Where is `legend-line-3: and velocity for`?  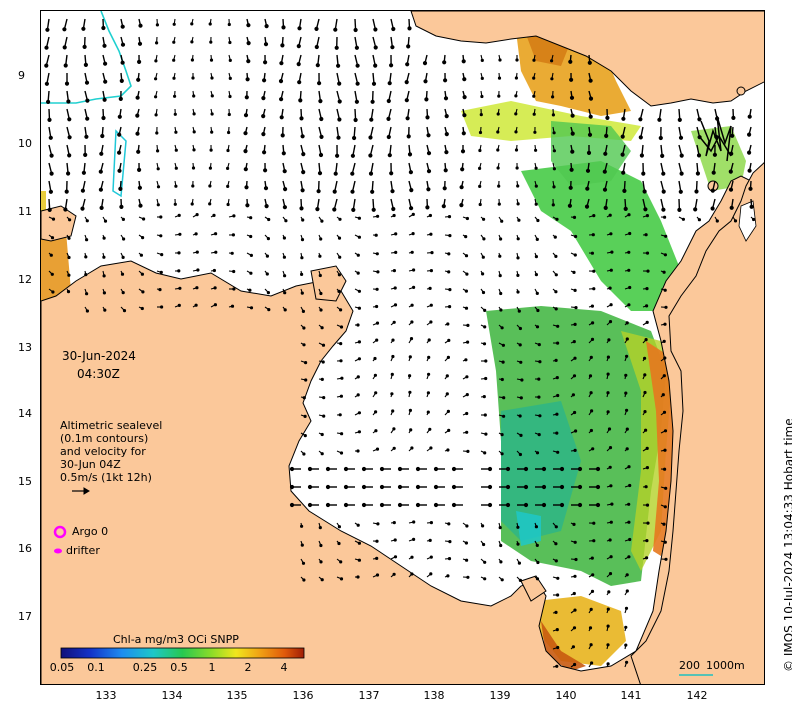
legend-line-3: and velocity for is located at coordinates (103, 451).